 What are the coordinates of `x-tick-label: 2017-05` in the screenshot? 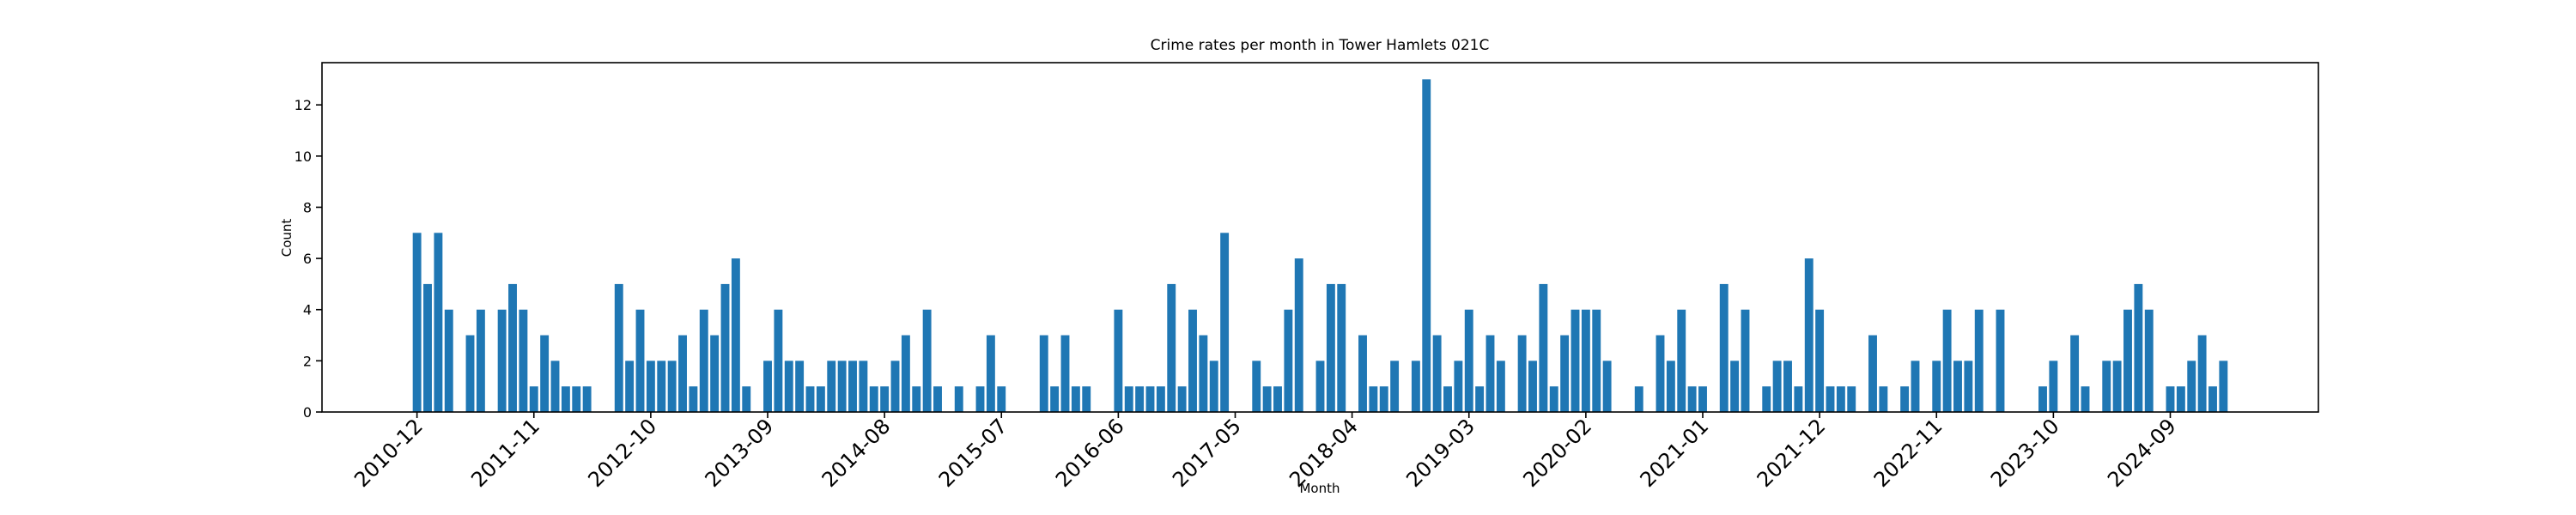 It's located at (1207, 453).